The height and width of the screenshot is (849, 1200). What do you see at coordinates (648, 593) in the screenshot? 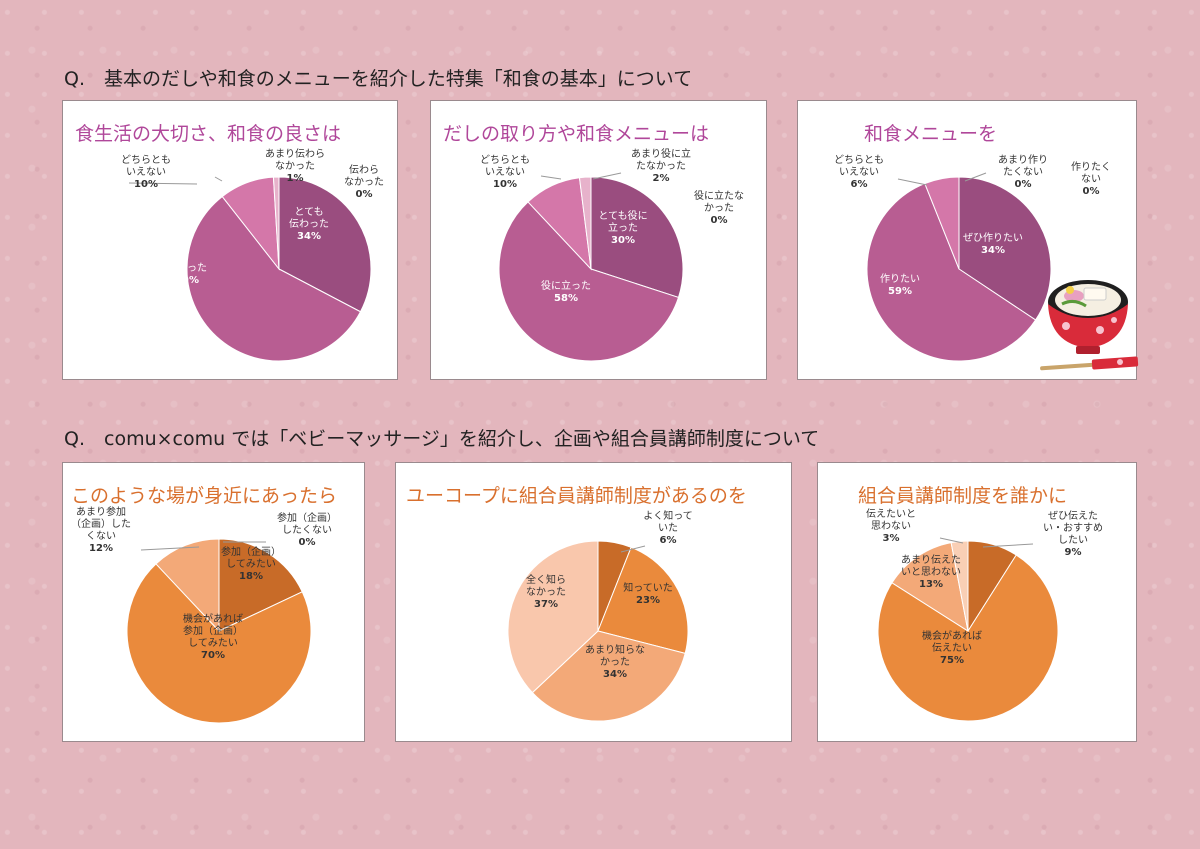
I see `slice-label: 知っていた 23%` at bounding box center [648, 593].